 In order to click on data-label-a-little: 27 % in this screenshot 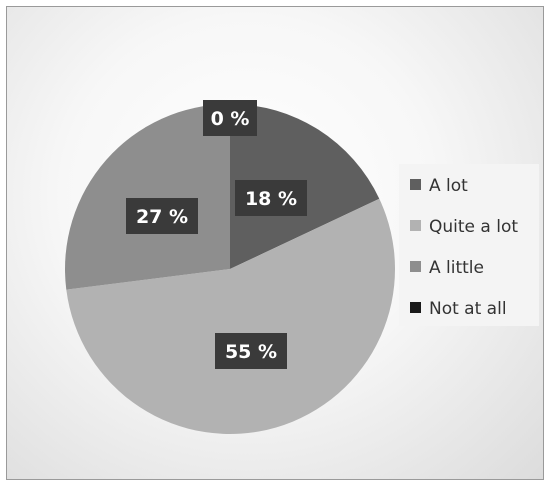, I will do `click(162, 216)`.